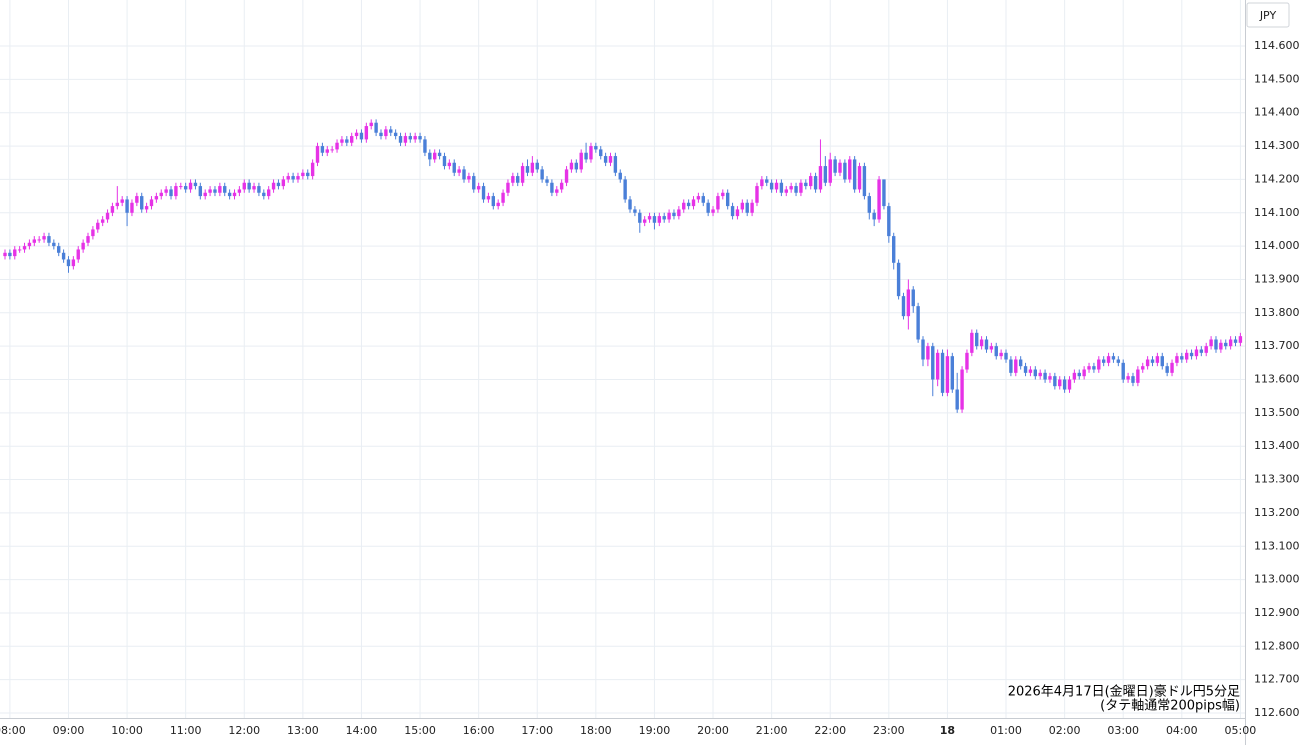 Image resolution: width=1300 pixels, height=745 pixels. Describe the element at coordinates (1277, 245) in the screenshot. I see `y-tick-label: 114.000` at that location.